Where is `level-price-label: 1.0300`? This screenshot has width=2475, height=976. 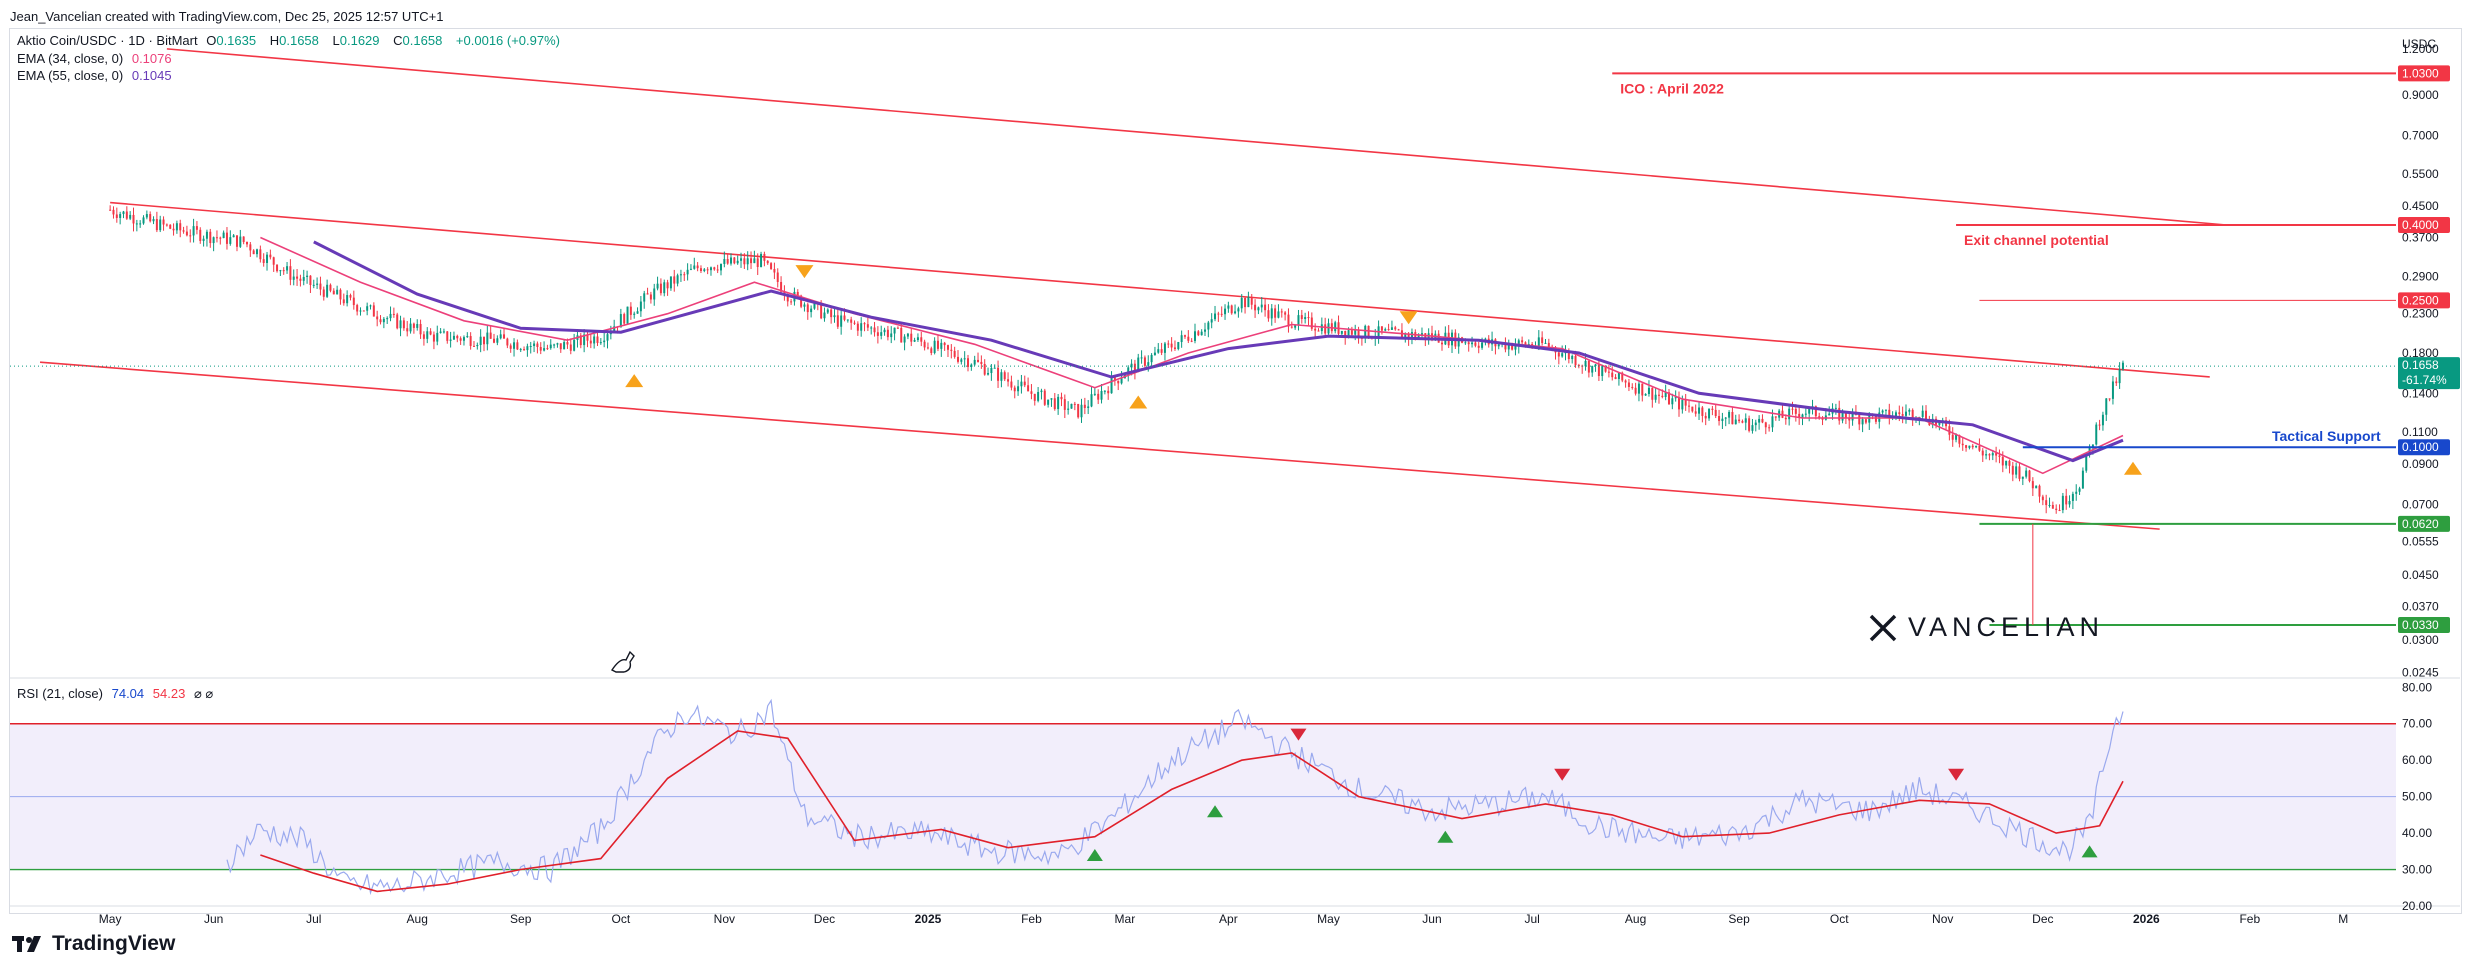
level-price-label: 1.0300 is located at coordinates (2420, 73).